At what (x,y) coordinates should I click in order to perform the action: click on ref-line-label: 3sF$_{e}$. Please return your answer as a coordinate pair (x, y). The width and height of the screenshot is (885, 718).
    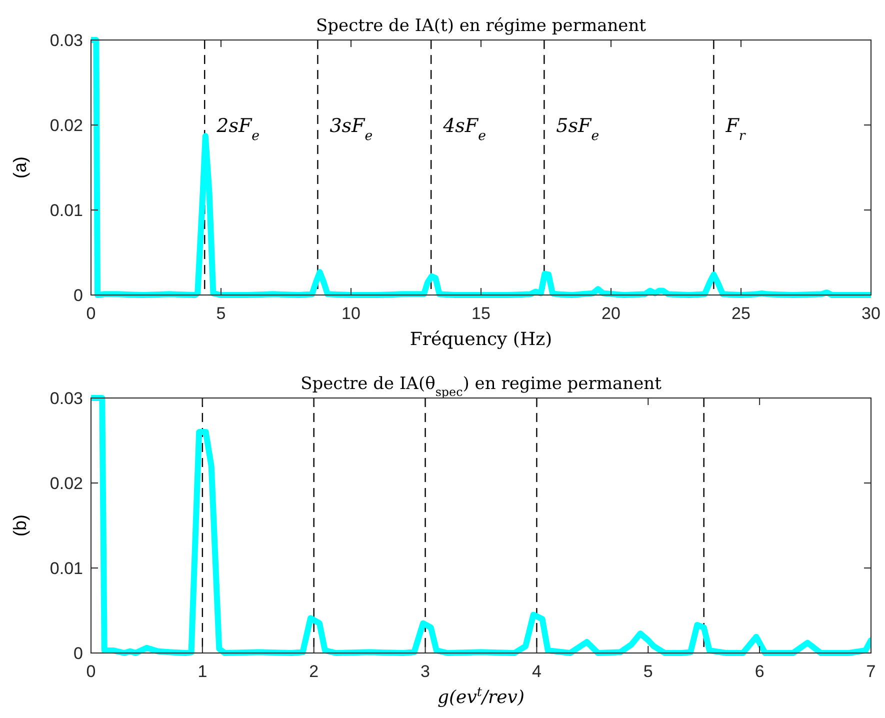
    Looking at the image, I should click on (351, 129).